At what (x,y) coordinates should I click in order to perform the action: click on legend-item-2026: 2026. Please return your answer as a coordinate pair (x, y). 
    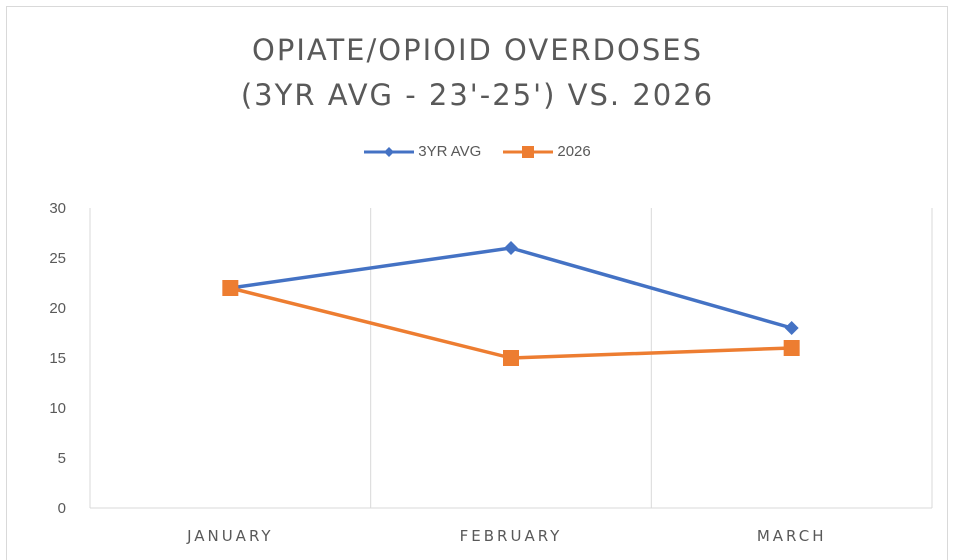
    Looking at the image, I should click on (547, 151).